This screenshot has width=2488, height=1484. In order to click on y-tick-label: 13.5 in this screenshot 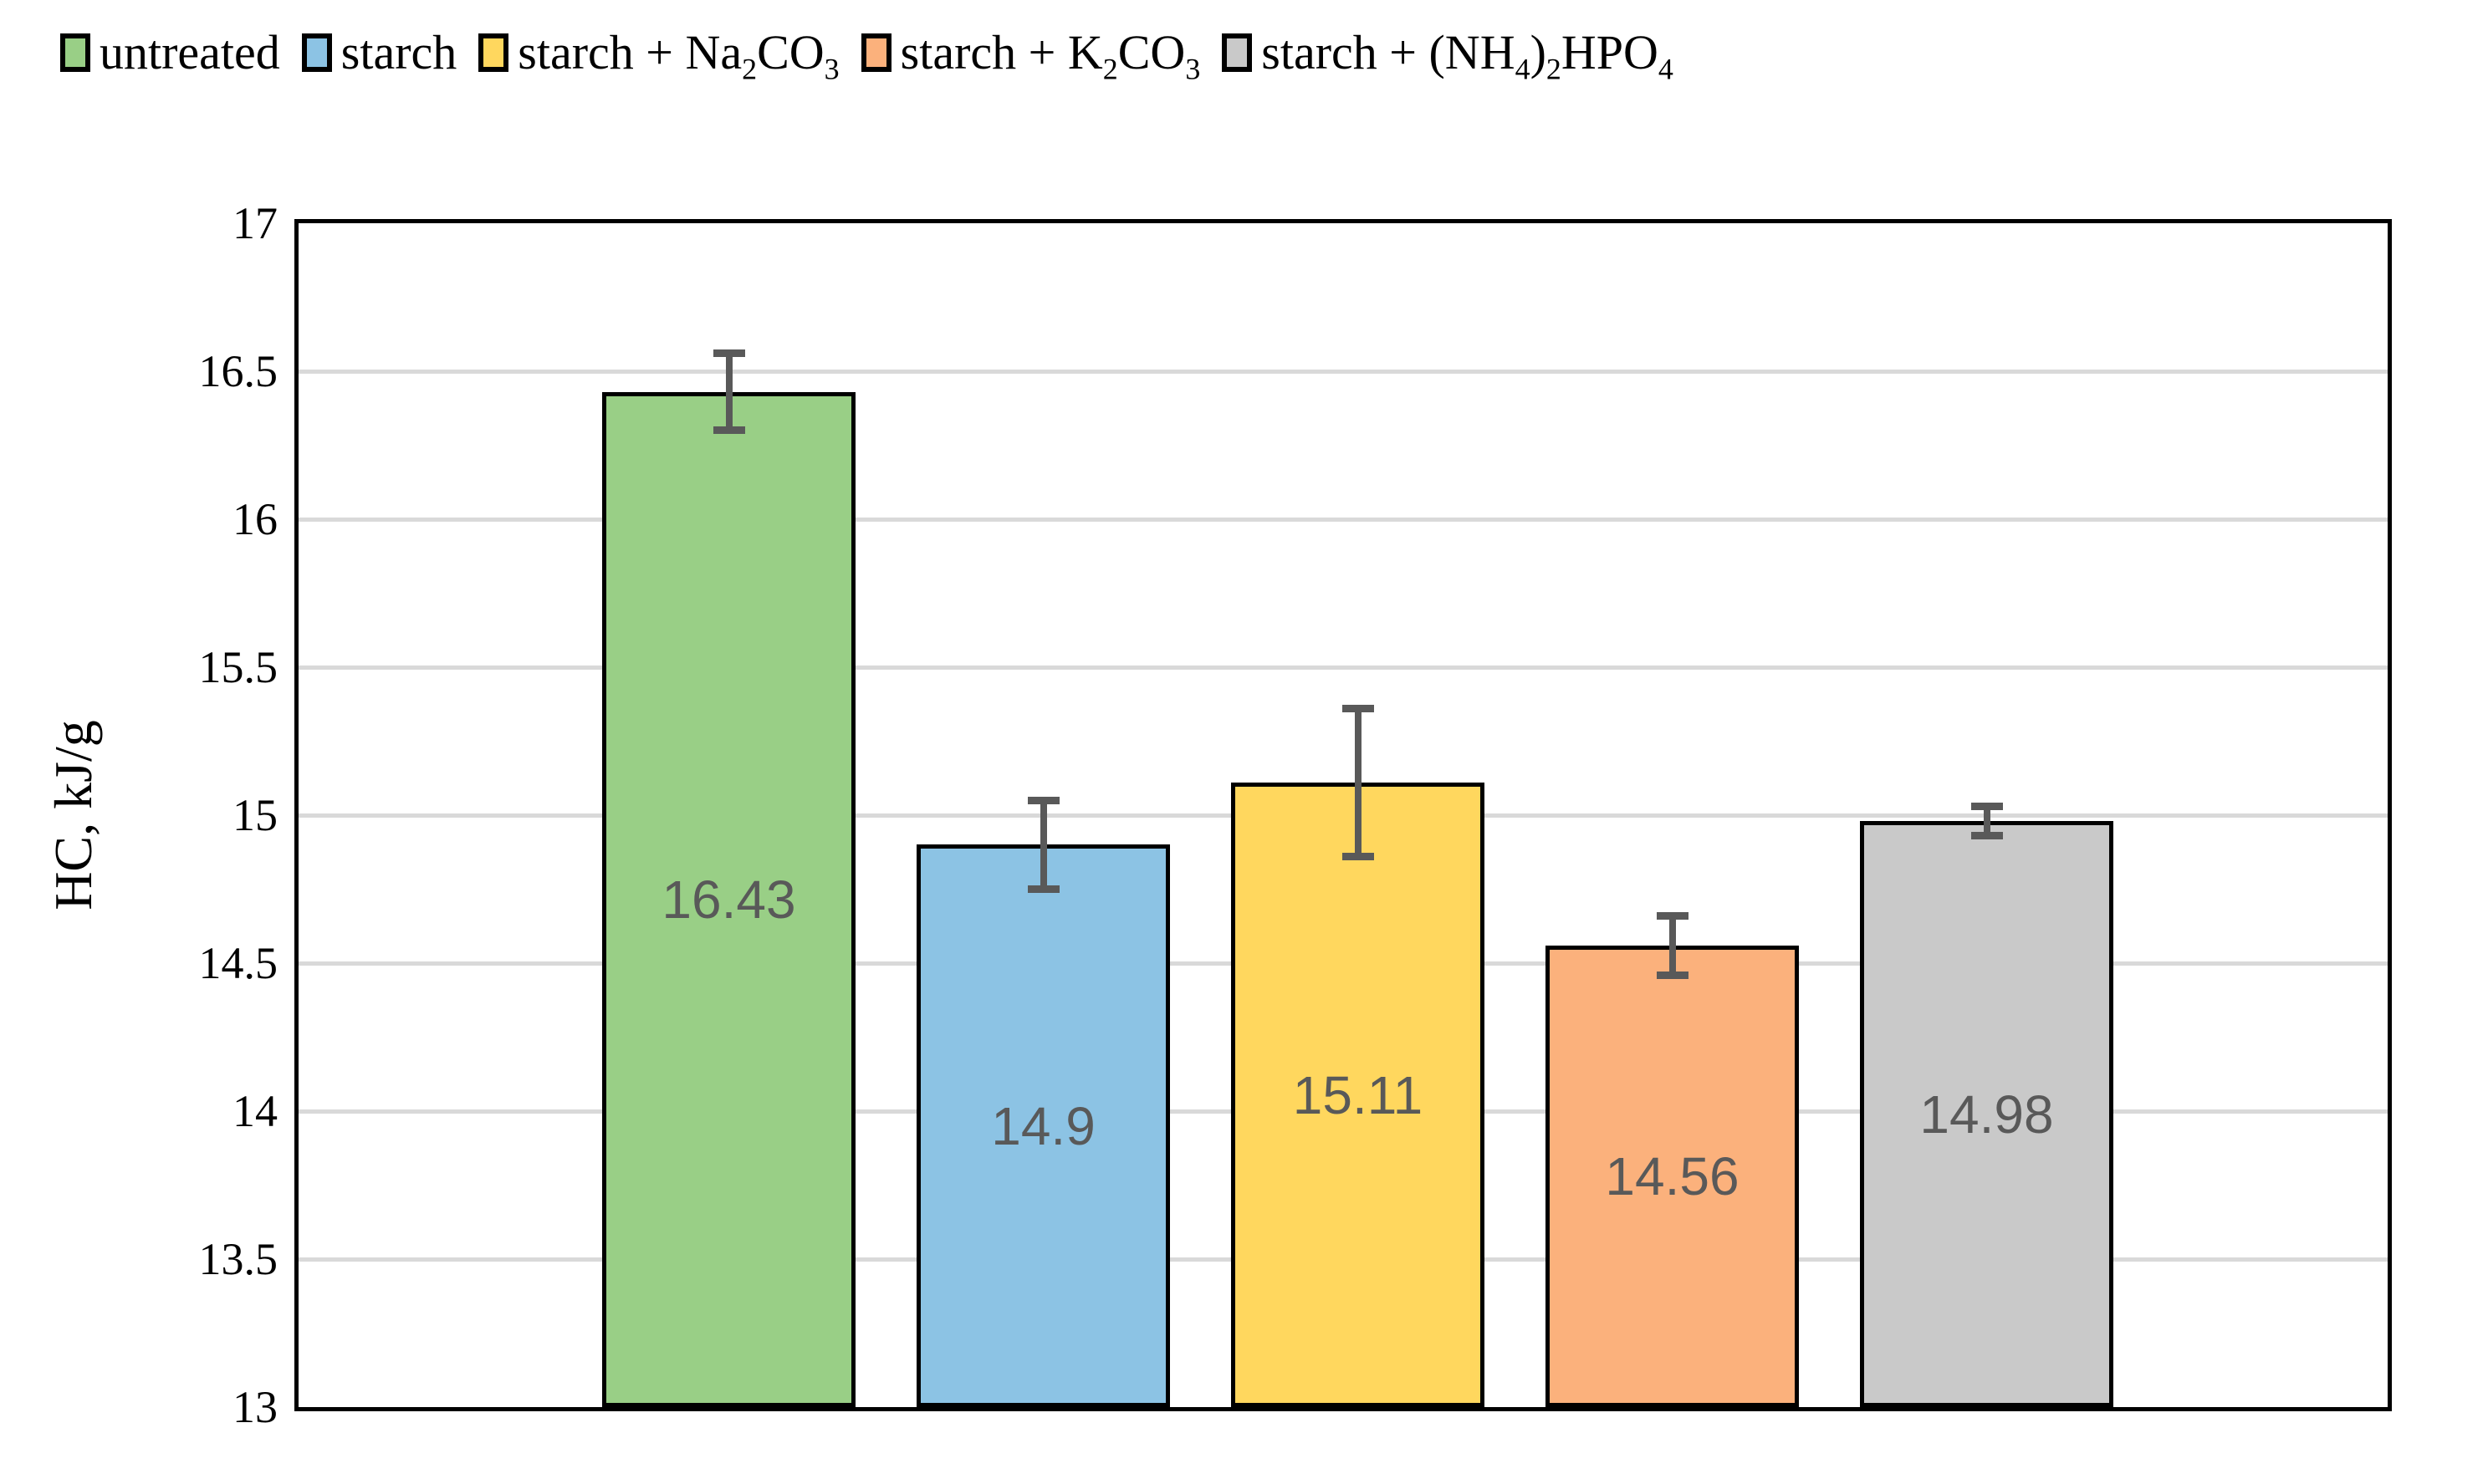, I will do `click(238, 1259)`.